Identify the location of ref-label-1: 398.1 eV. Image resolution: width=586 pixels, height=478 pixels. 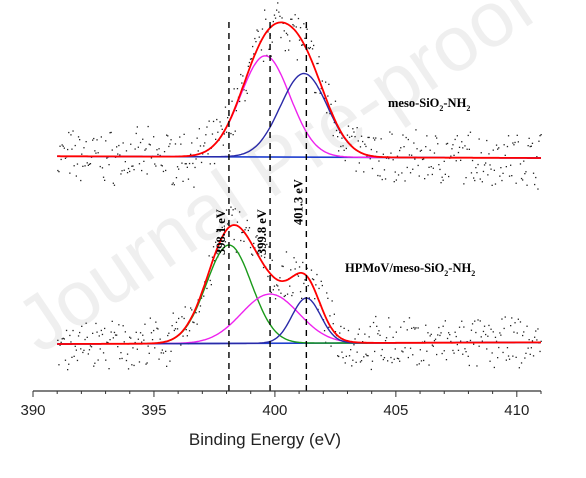
(221, 232).